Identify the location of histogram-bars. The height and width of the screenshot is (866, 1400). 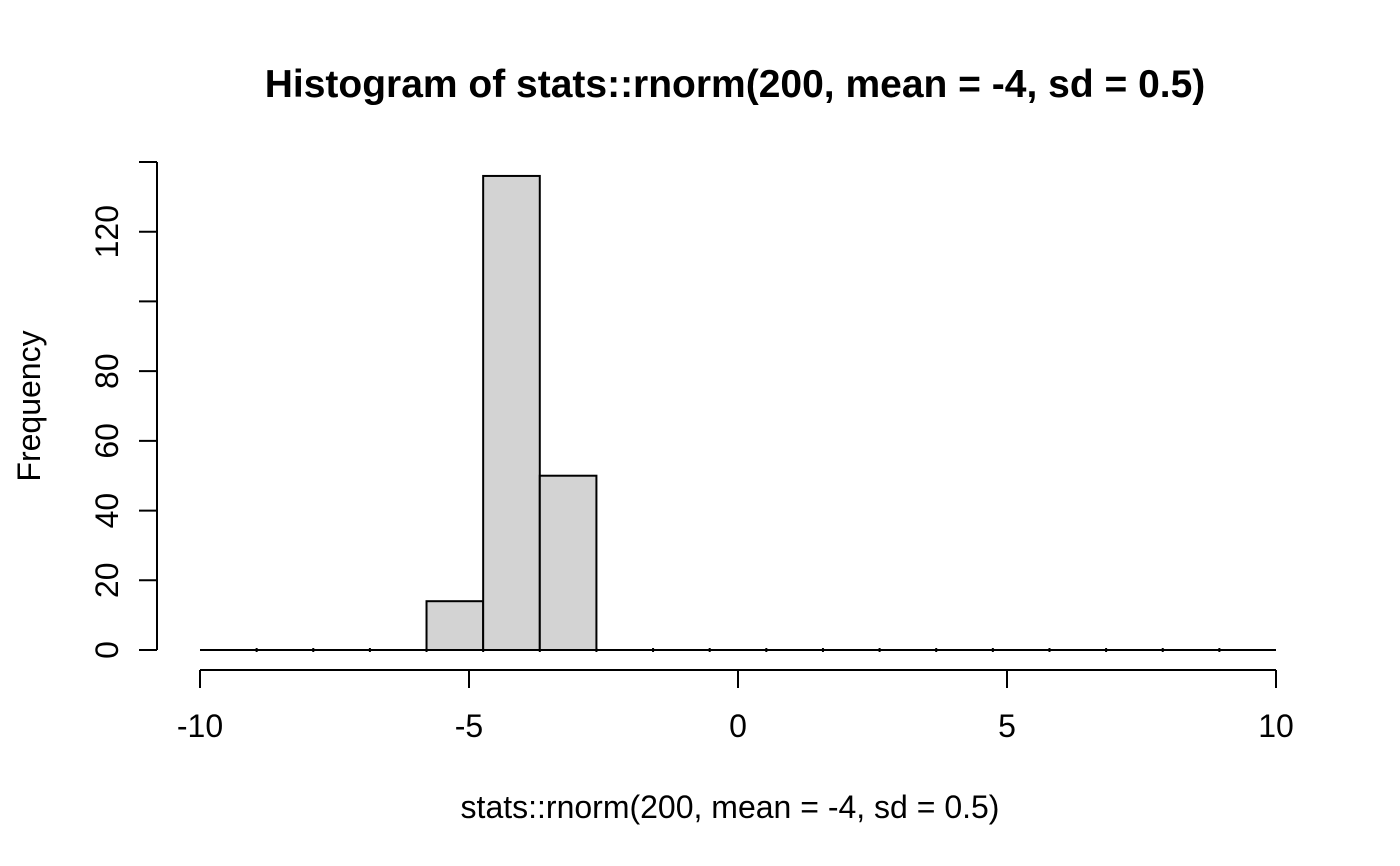
(511, 413).